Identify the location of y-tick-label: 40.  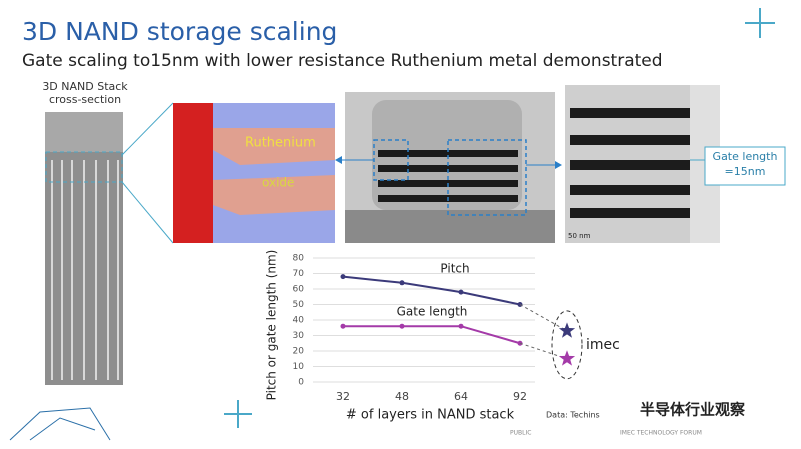
(299, 321).